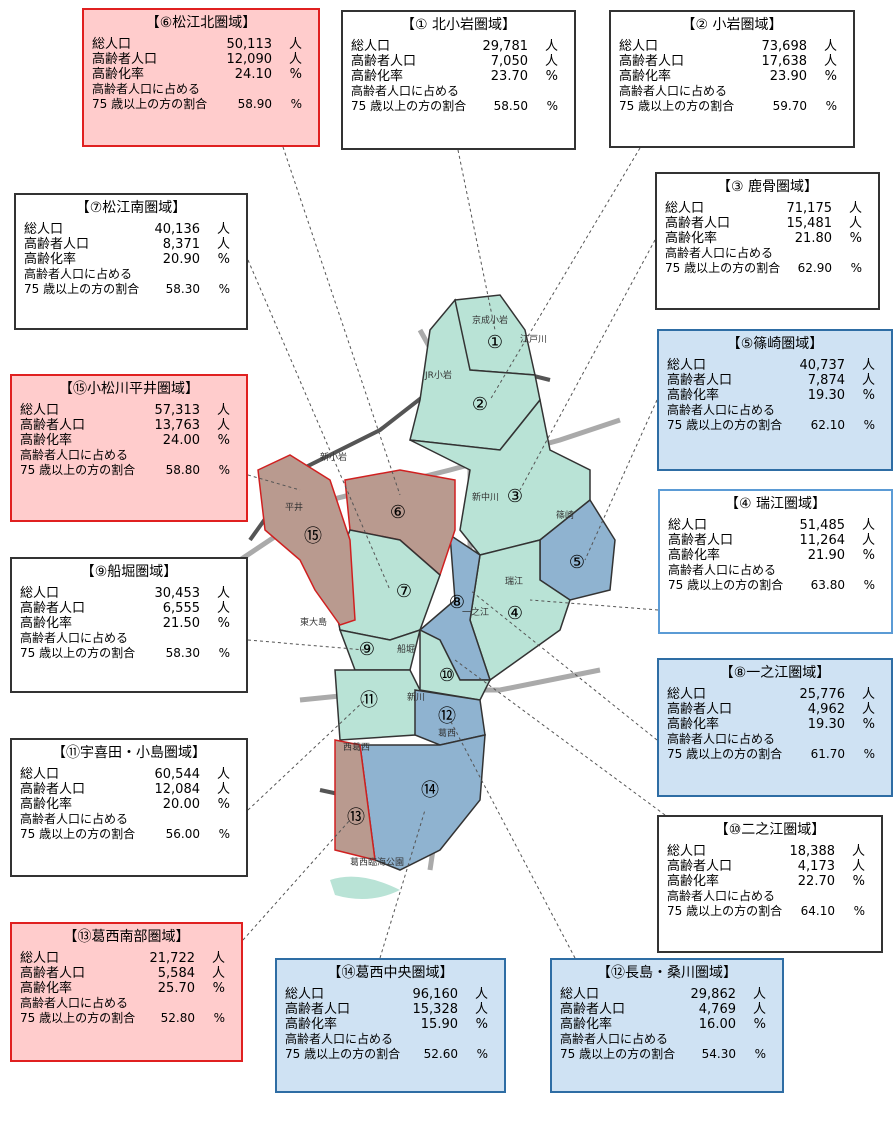 This screenshot has width=895, height=1128. What do you see at coordinates (201, 23) in the screenshot?
I see `box-title: 【⑥松江北圏域】` at bounding box center [201, 23].